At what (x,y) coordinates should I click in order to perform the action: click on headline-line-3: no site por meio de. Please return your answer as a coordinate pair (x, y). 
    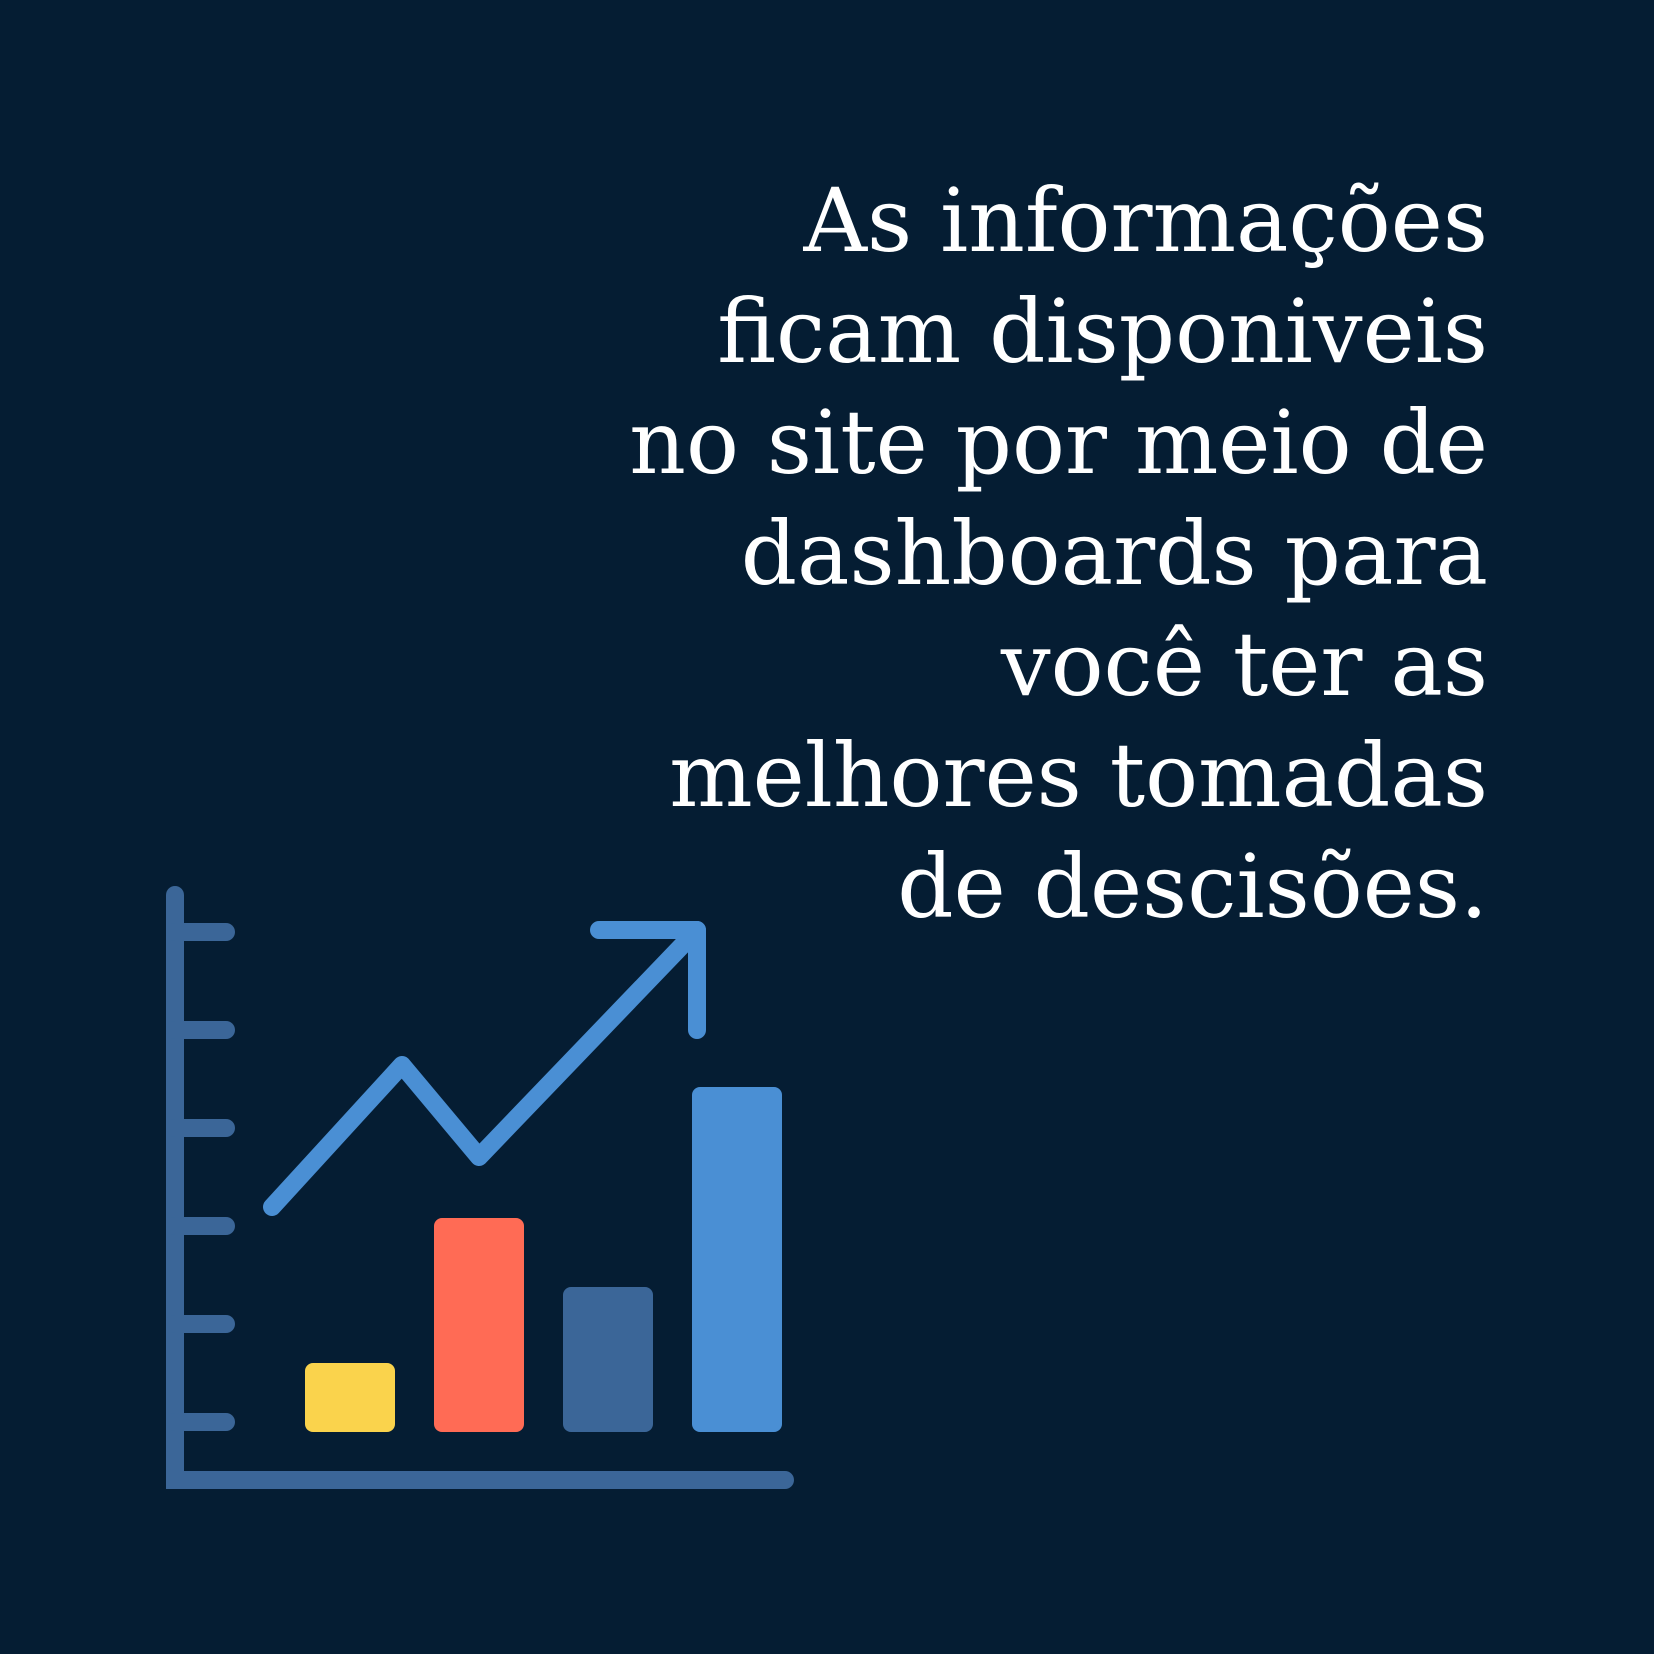
    Looking at the image, I should click on (1058, 442).